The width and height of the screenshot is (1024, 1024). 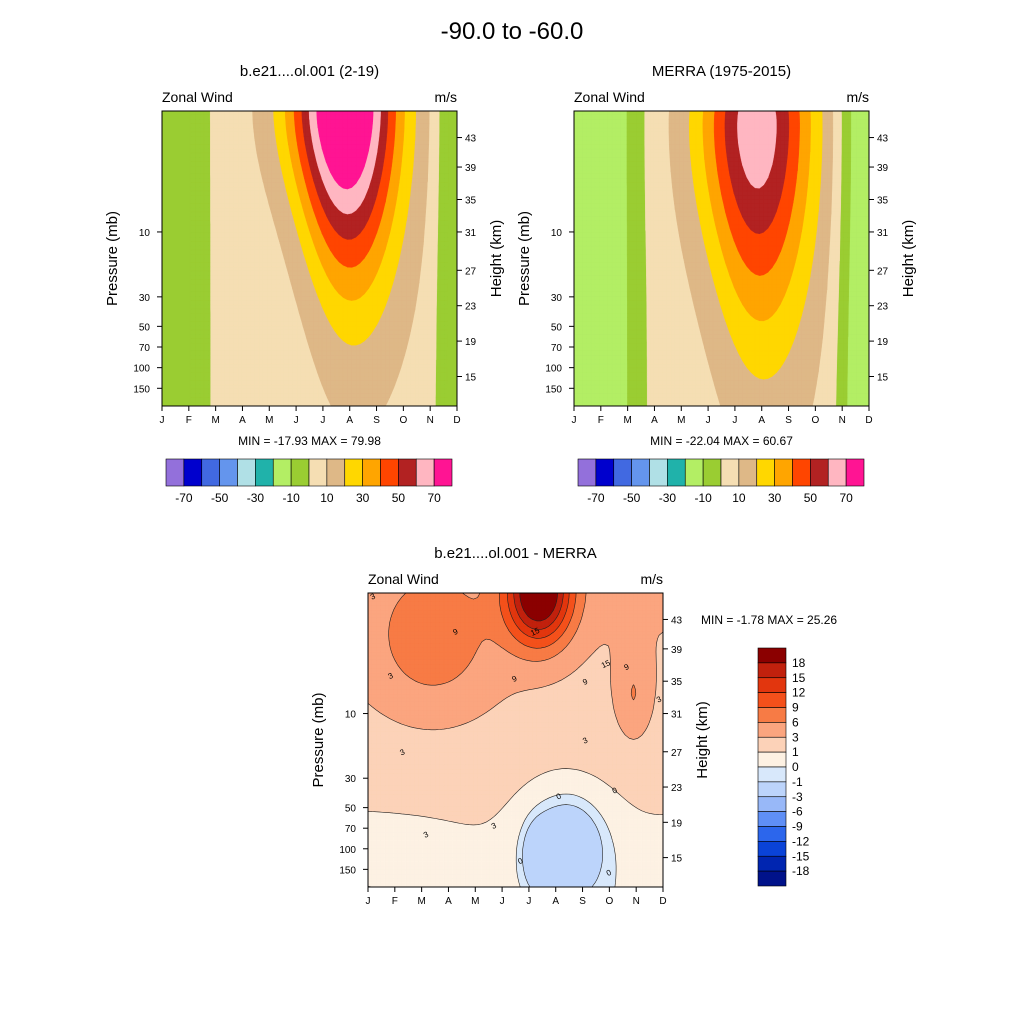 I want to click on contour-label: 0, so click(x=520, y=861).